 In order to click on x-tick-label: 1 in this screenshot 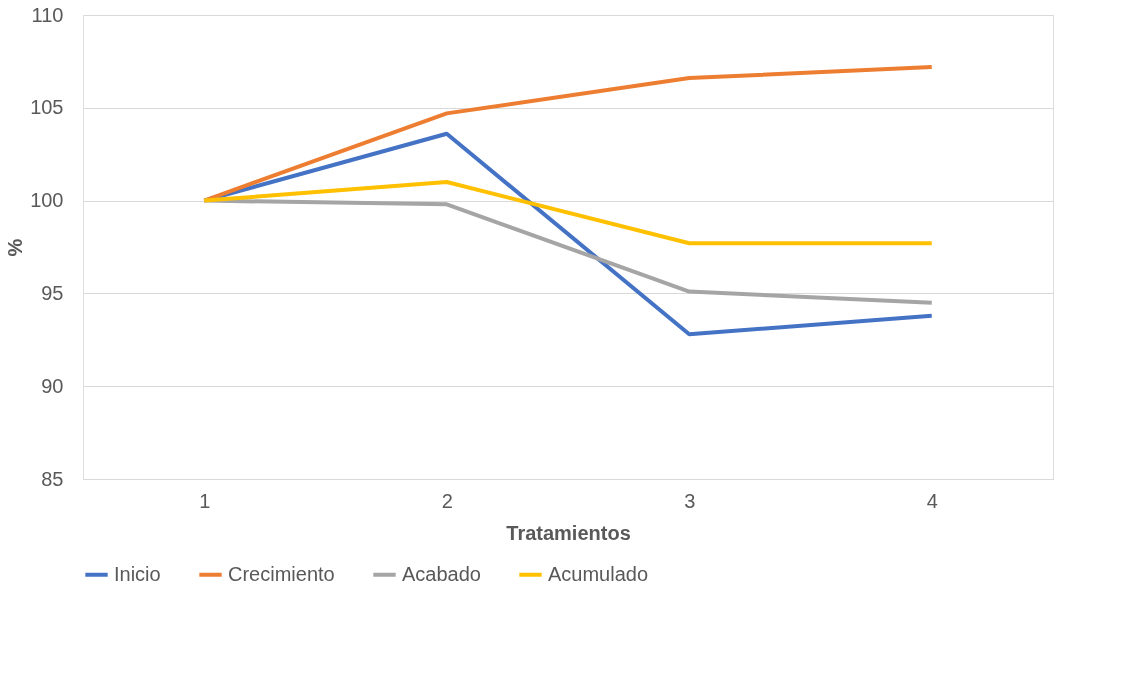, I will do `click(205, 500)`.